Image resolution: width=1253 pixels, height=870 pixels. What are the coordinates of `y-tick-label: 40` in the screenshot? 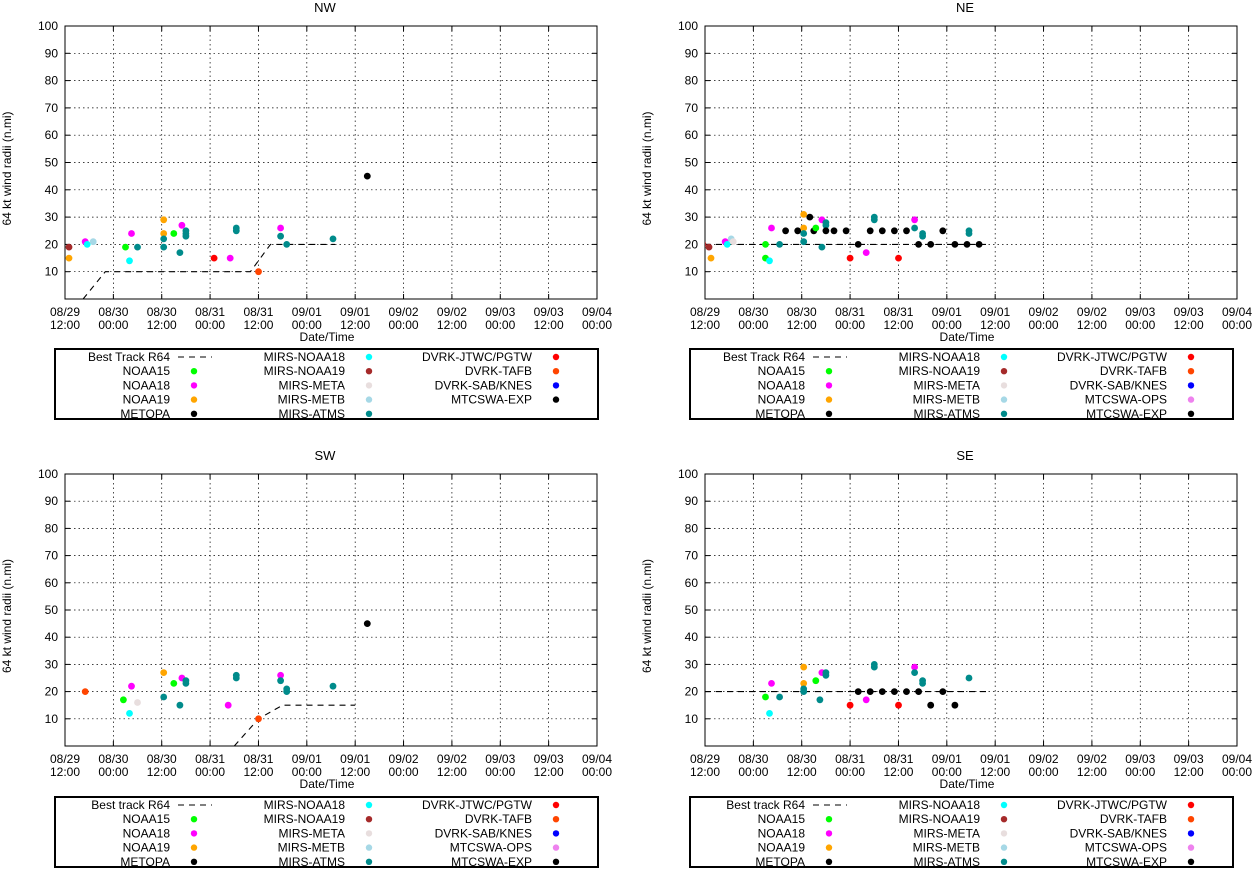 It's located at (52, 190).